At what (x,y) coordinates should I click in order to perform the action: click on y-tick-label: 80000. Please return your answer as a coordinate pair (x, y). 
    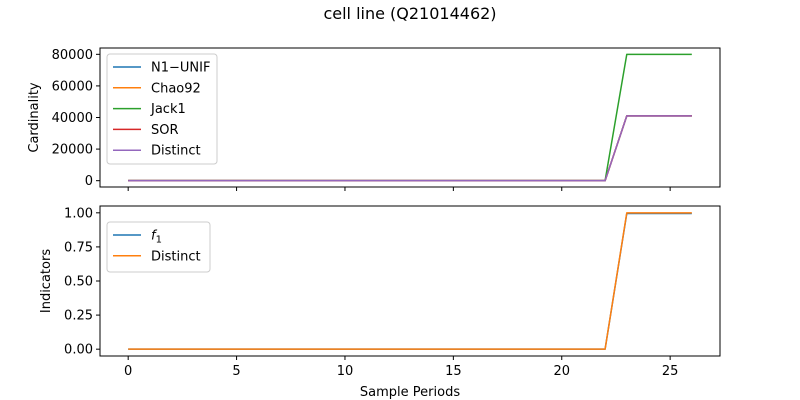
    Looking at the image, I should click on (72, 55).